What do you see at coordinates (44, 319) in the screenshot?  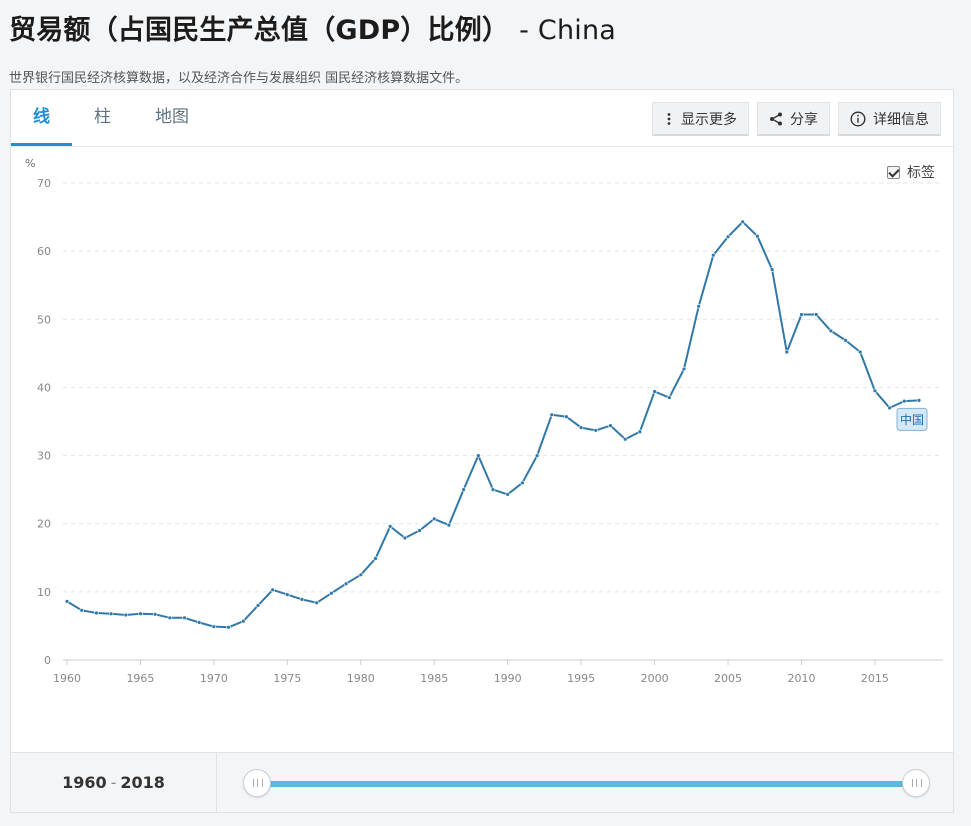 I see `y-tick-label: 50` at bounding box center [44, 319].